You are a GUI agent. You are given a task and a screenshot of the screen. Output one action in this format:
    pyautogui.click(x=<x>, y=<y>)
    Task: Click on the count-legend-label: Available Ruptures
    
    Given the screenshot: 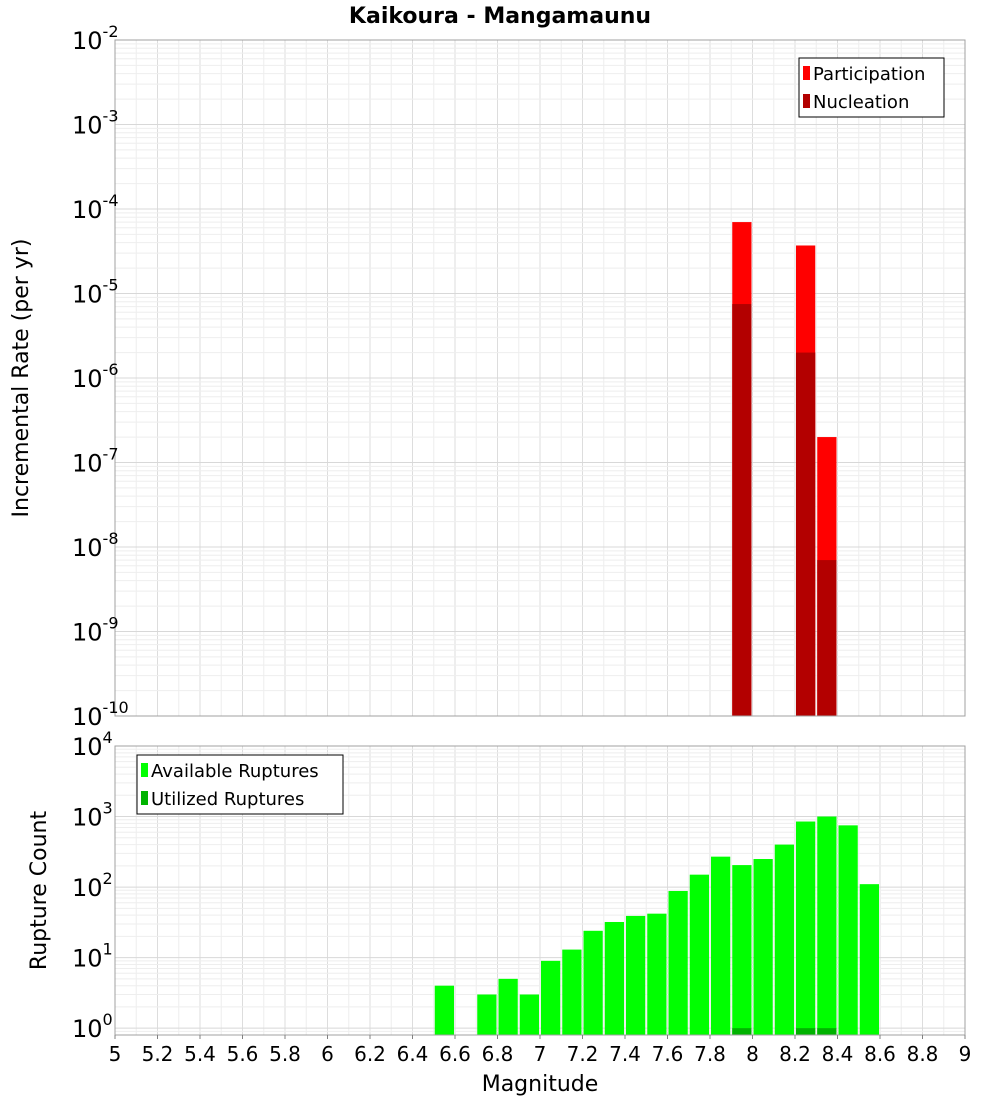 What is the action you would take?
    pyautogui.click(x=235, y=771)
    